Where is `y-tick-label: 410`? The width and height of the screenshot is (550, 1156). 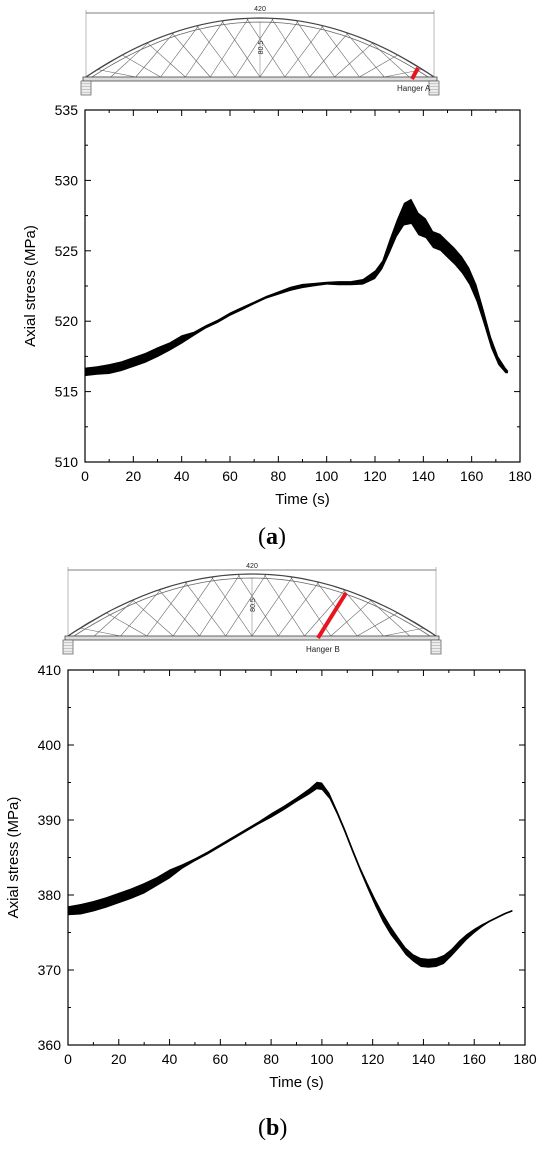
y-tick-label: 410 is located at coordinates (50, 670).